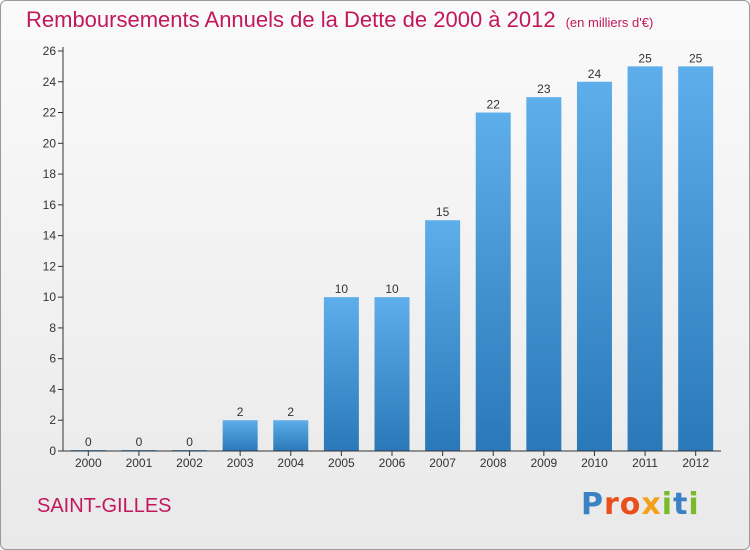  I want to click on y-tick-label: 6, so click(52, 359).